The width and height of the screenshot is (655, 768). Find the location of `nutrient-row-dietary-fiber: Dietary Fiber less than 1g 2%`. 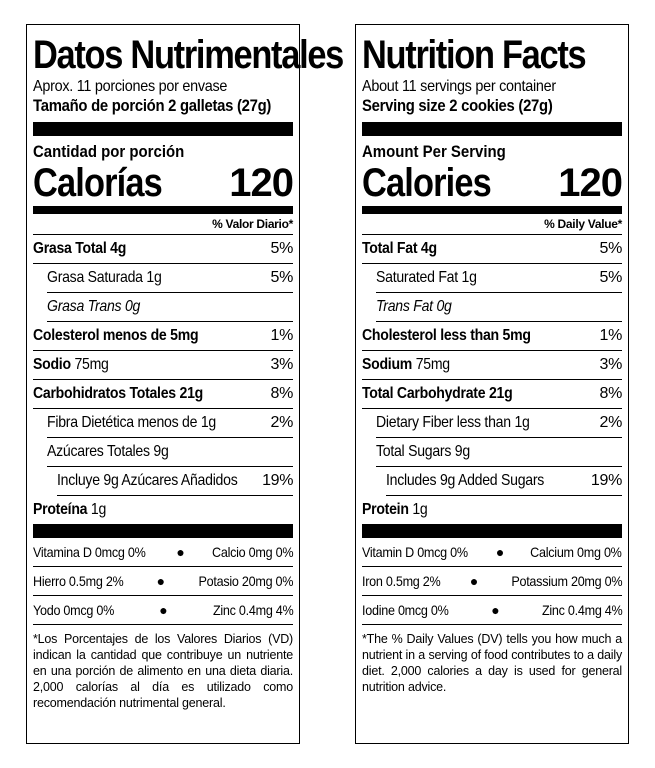

nutrient-row-dietary-fiber: Dietary Fiber less than 1g 2% is located at coordinates (499, 423).